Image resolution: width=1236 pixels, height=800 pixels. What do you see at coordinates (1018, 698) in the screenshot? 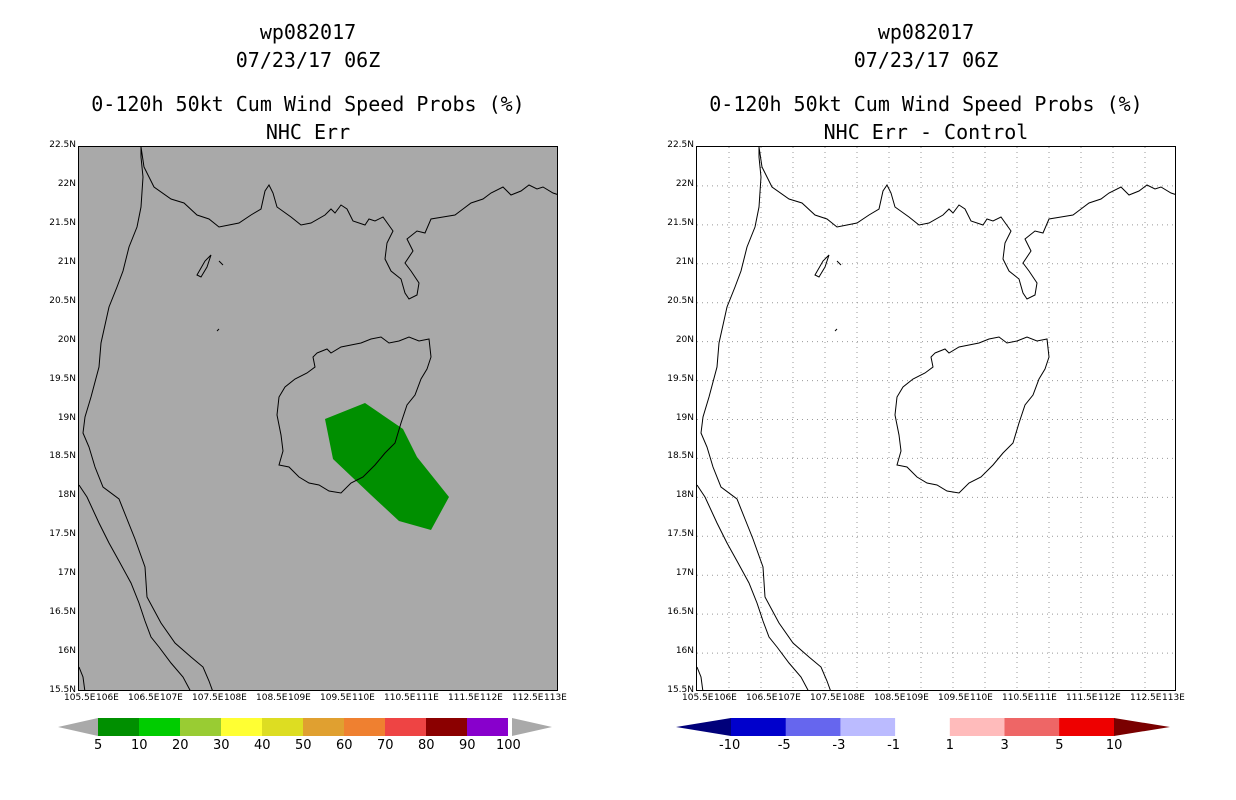
I see `right-lon-label: 110.5E` at bounding box center [1018, 698].